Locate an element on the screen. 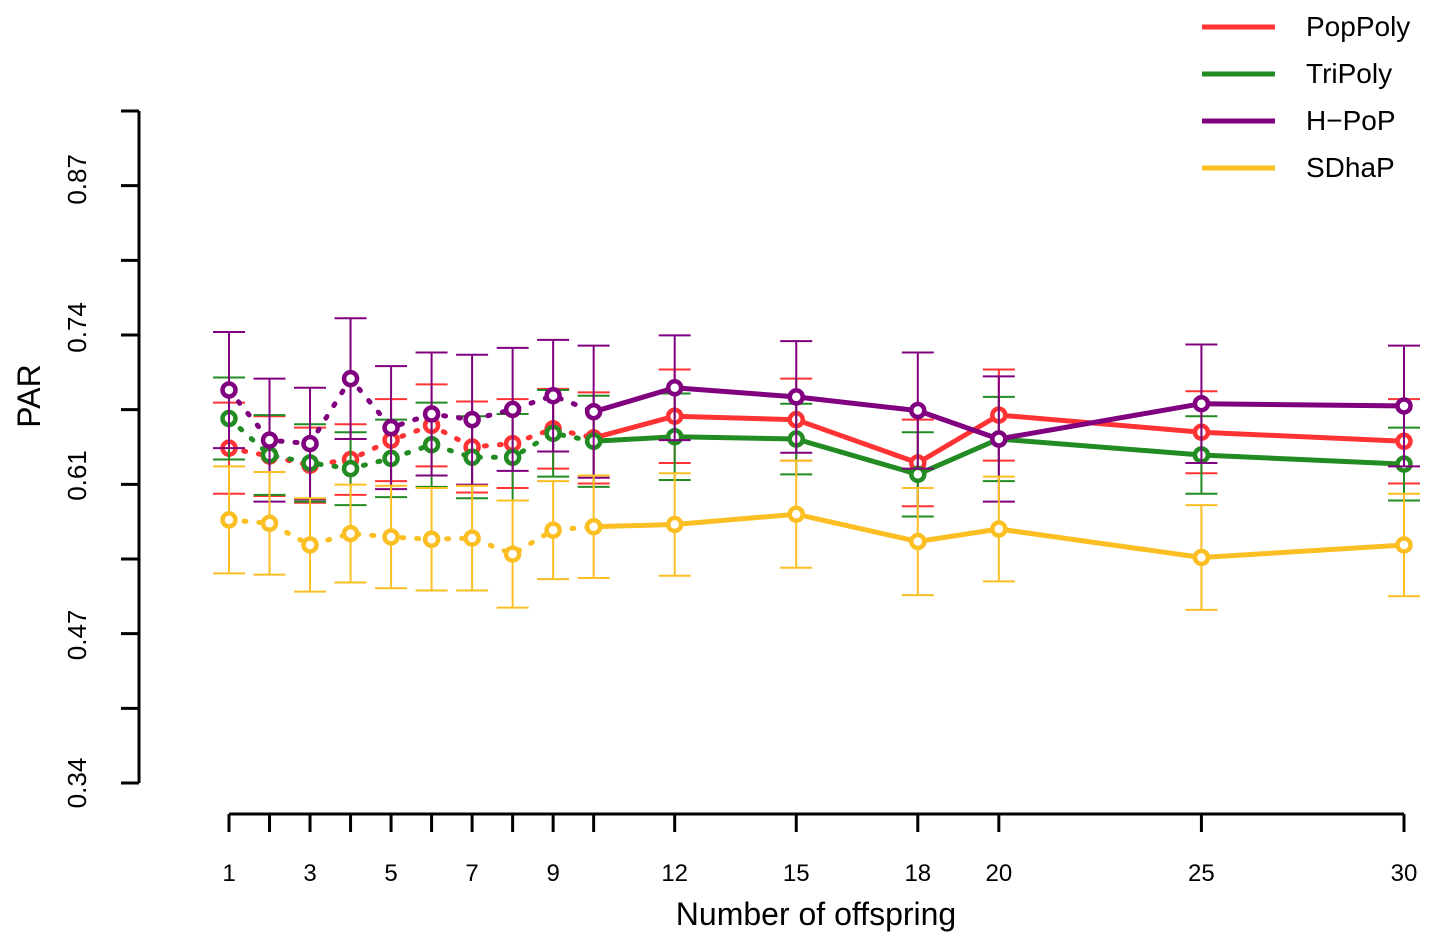 This screenshot has height=942, width=1447. y-tick-label: 0.87 is located at coordinates (77, 179).